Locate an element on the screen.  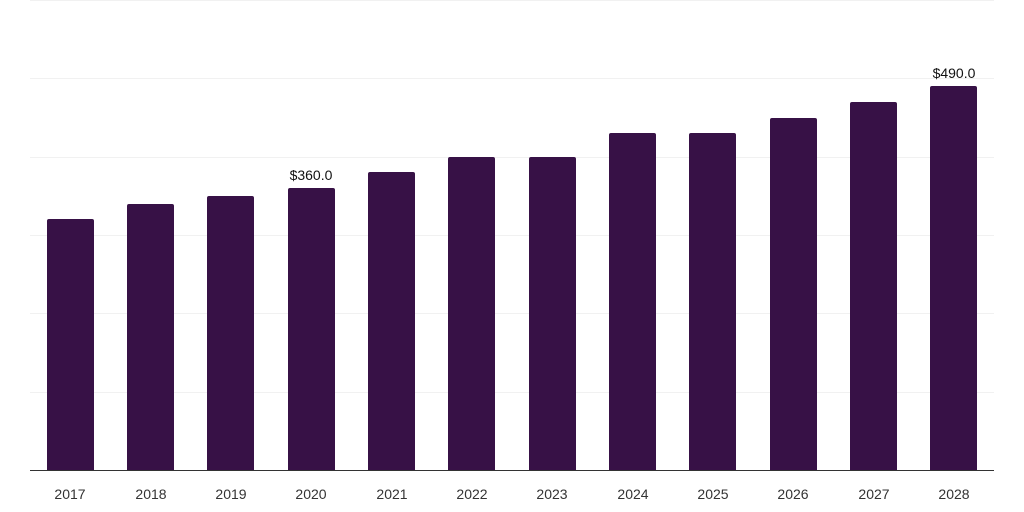
x-tick-label: 2022 is located at coordinates (472, 494).